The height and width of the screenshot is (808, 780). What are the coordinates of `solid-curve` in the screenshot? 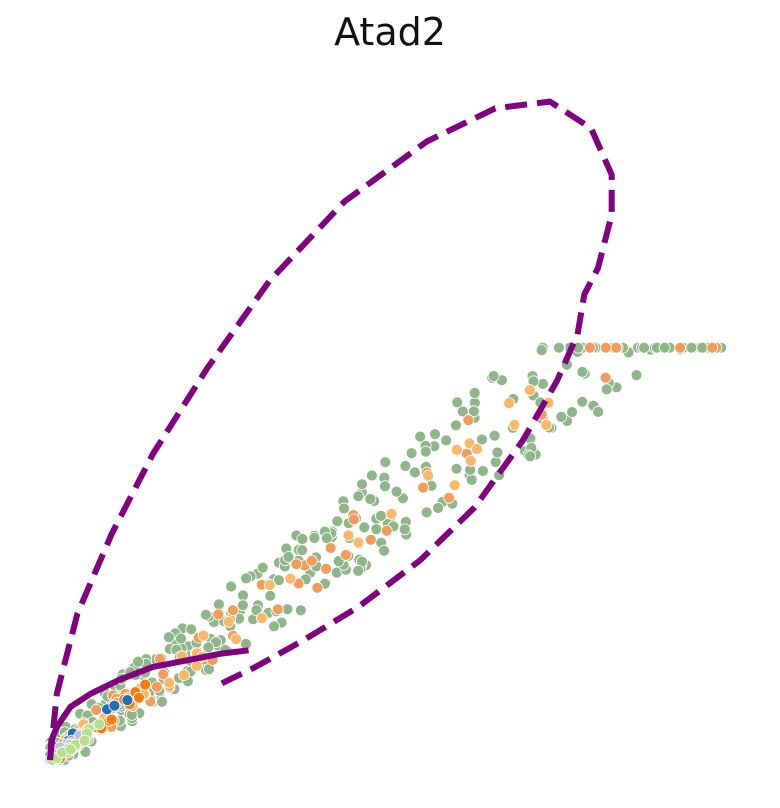 It's located at (148, 704).